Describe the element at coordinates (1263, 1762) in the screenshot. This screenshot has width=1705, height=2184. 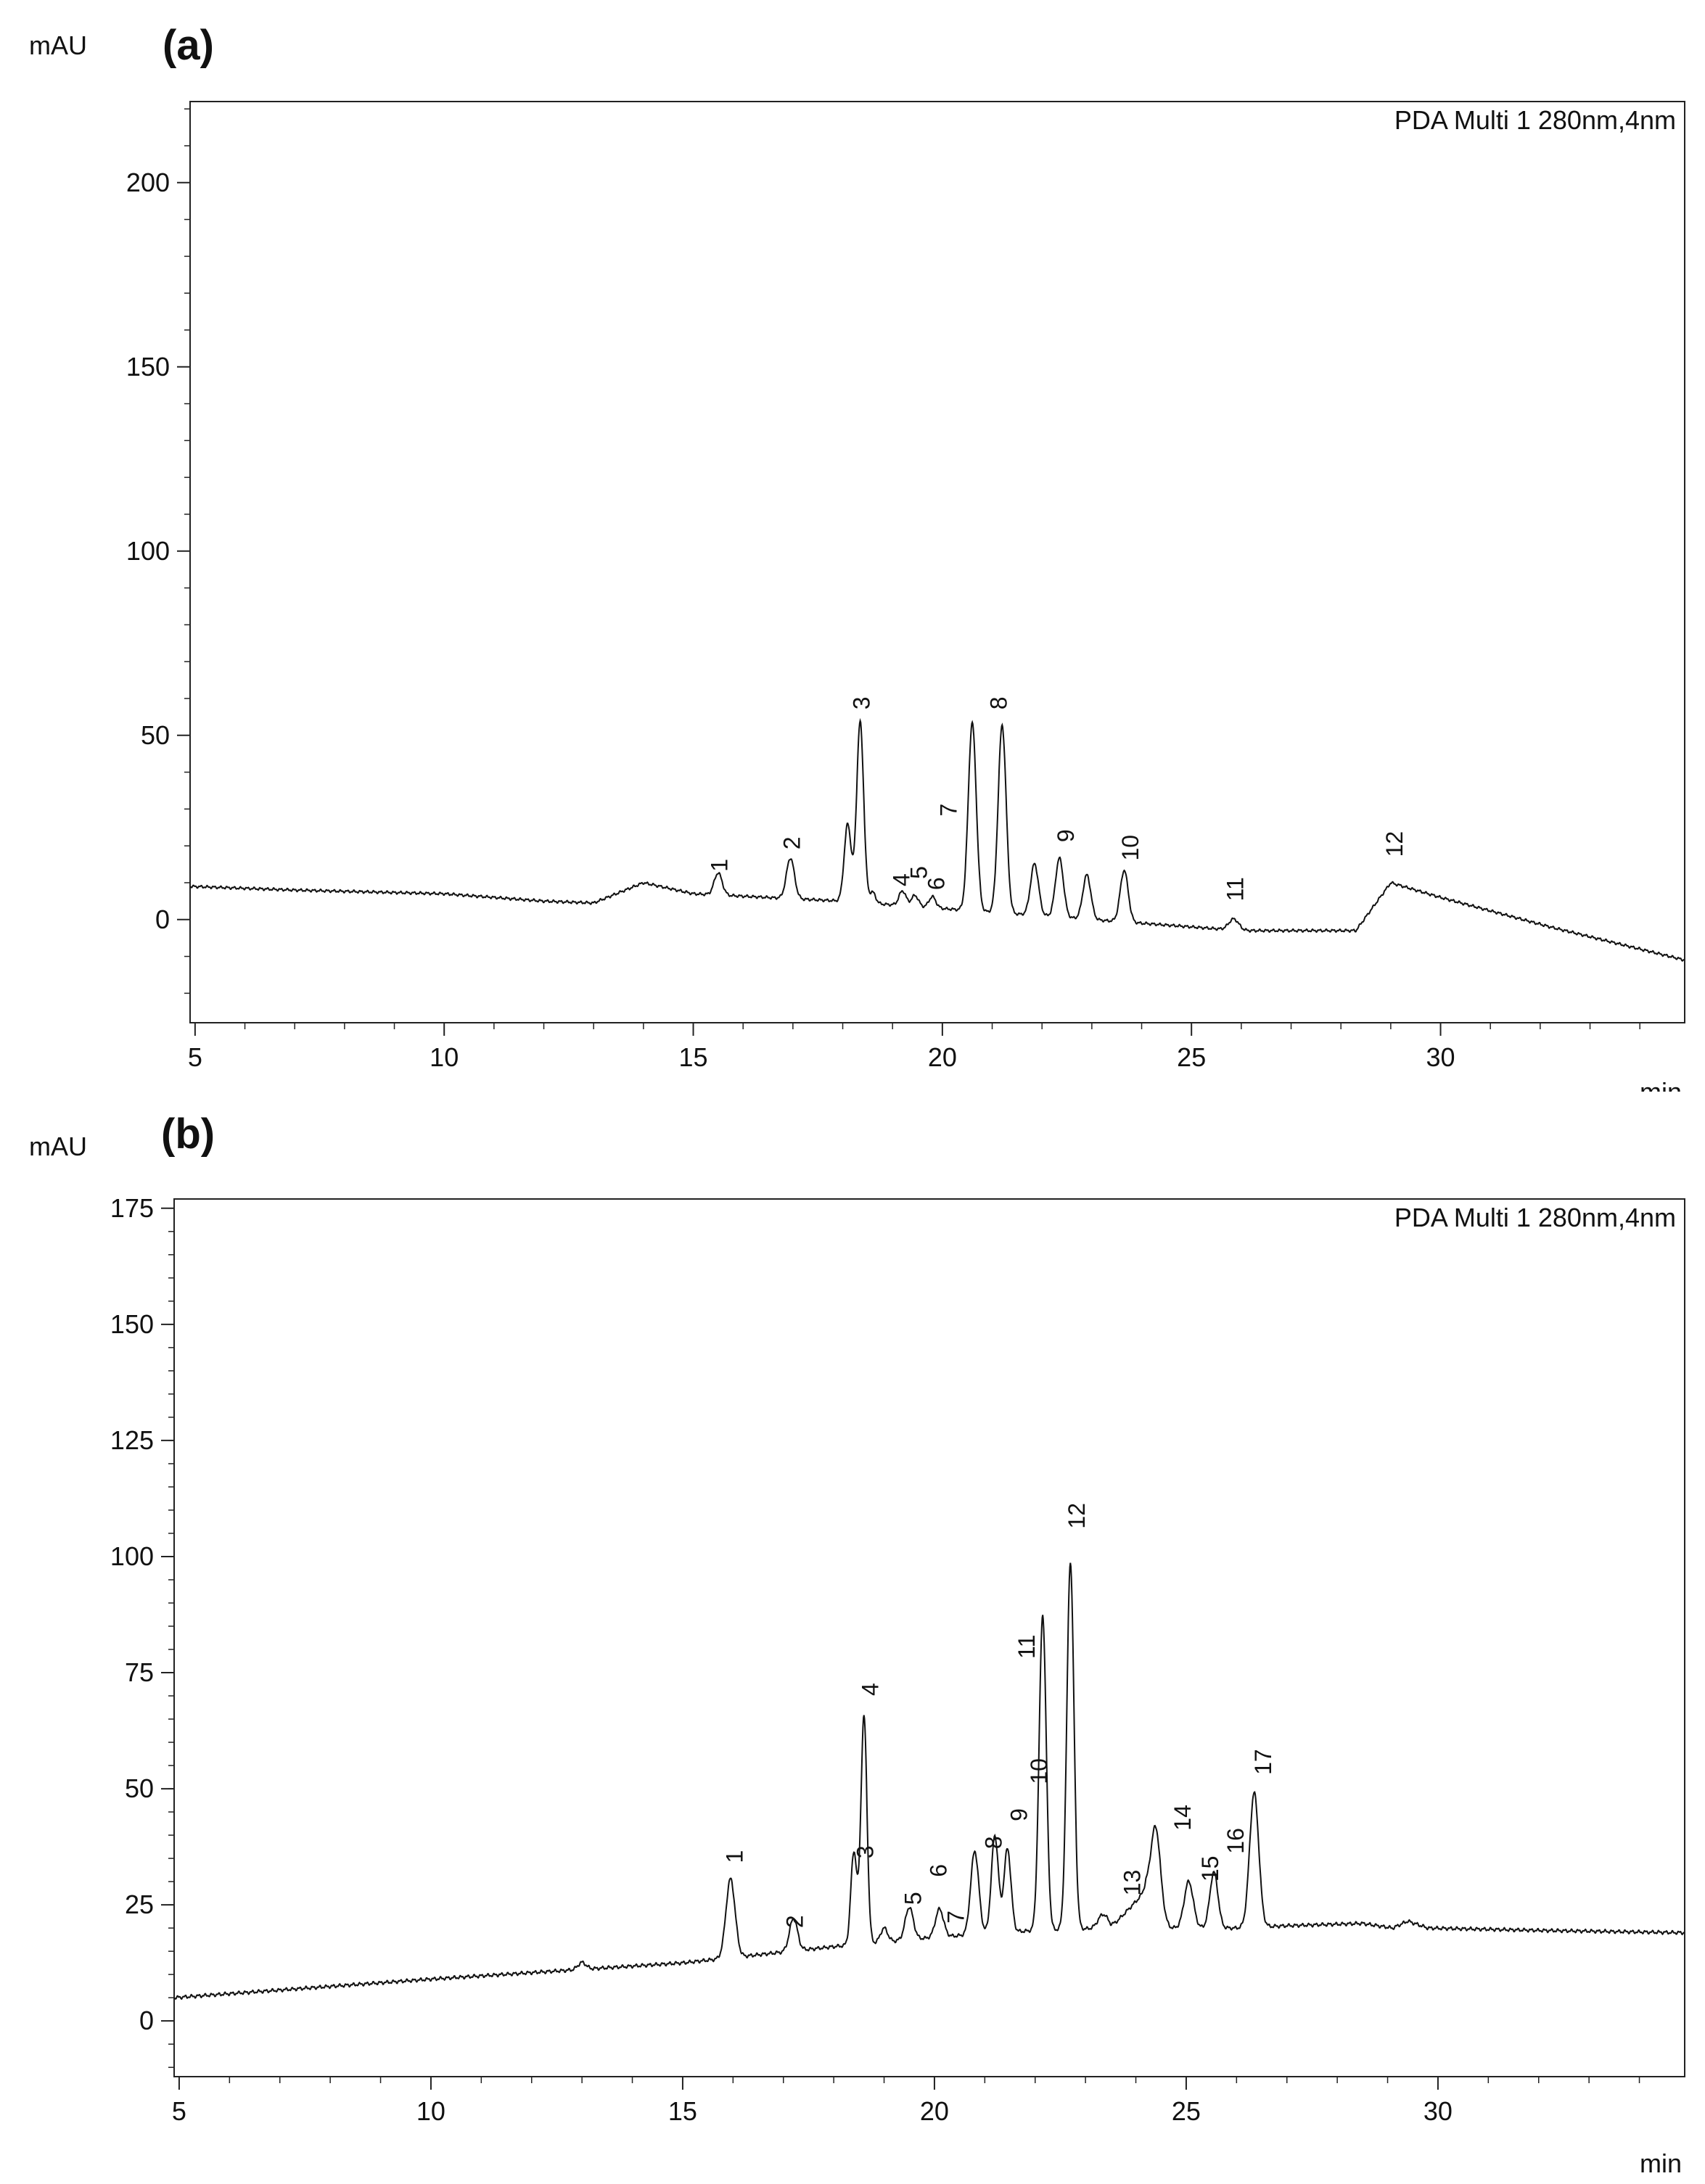
I see `peak-label: 17` at that location.